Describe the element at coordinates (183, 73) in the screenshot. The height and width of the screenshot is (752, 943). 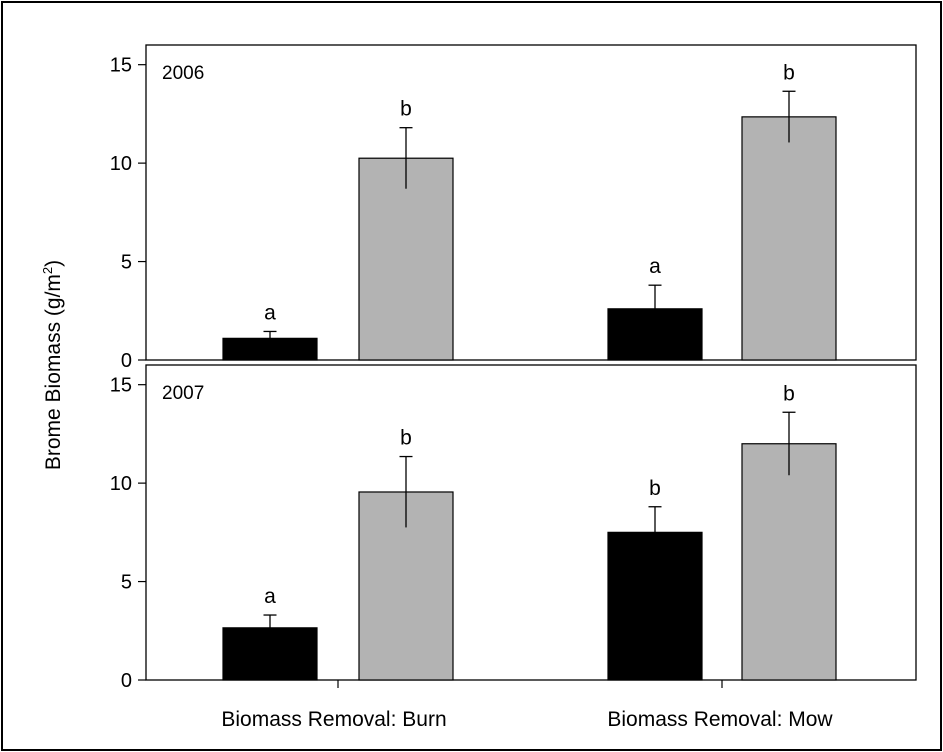
I see `panel-label: 2006` at that location.